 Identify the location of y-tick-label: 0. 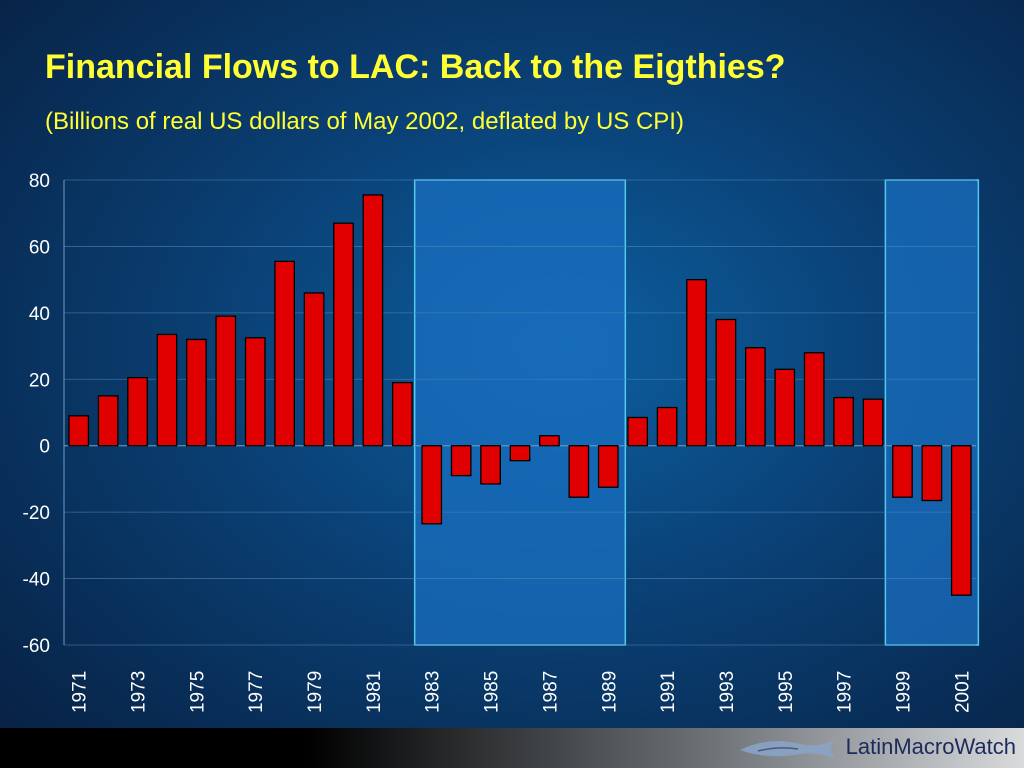
(44, 447).